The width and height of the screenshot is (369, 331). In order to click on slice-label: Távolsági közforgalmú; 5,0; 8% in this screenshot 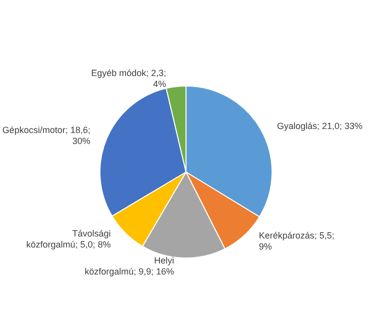, I will do `click(68, 239)`.